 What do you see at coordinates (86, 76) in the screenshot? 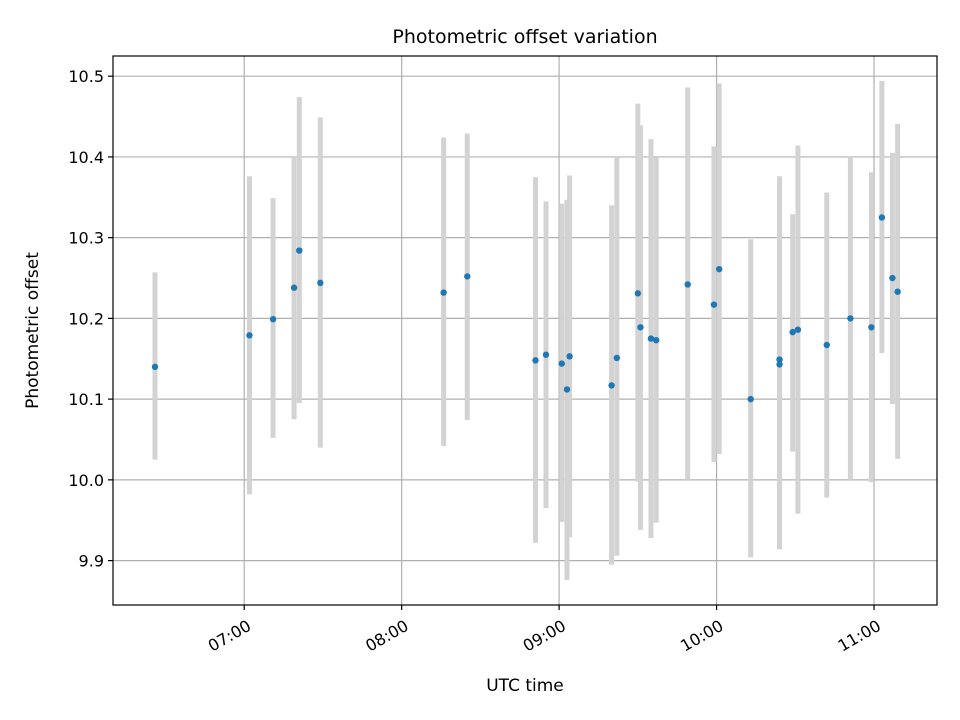
I see `y-tick-label: 10.5` at bounding box center [86, 76].